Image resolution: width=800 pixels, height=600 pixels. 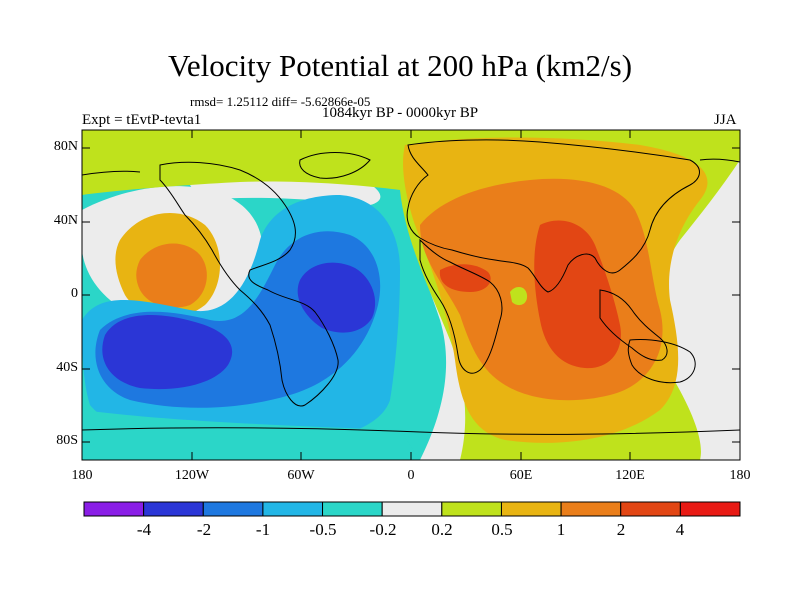 What do you see at coordinates (577, 294) in the screenshot?
I see `field-pos4` at bounding box center [577, 294].